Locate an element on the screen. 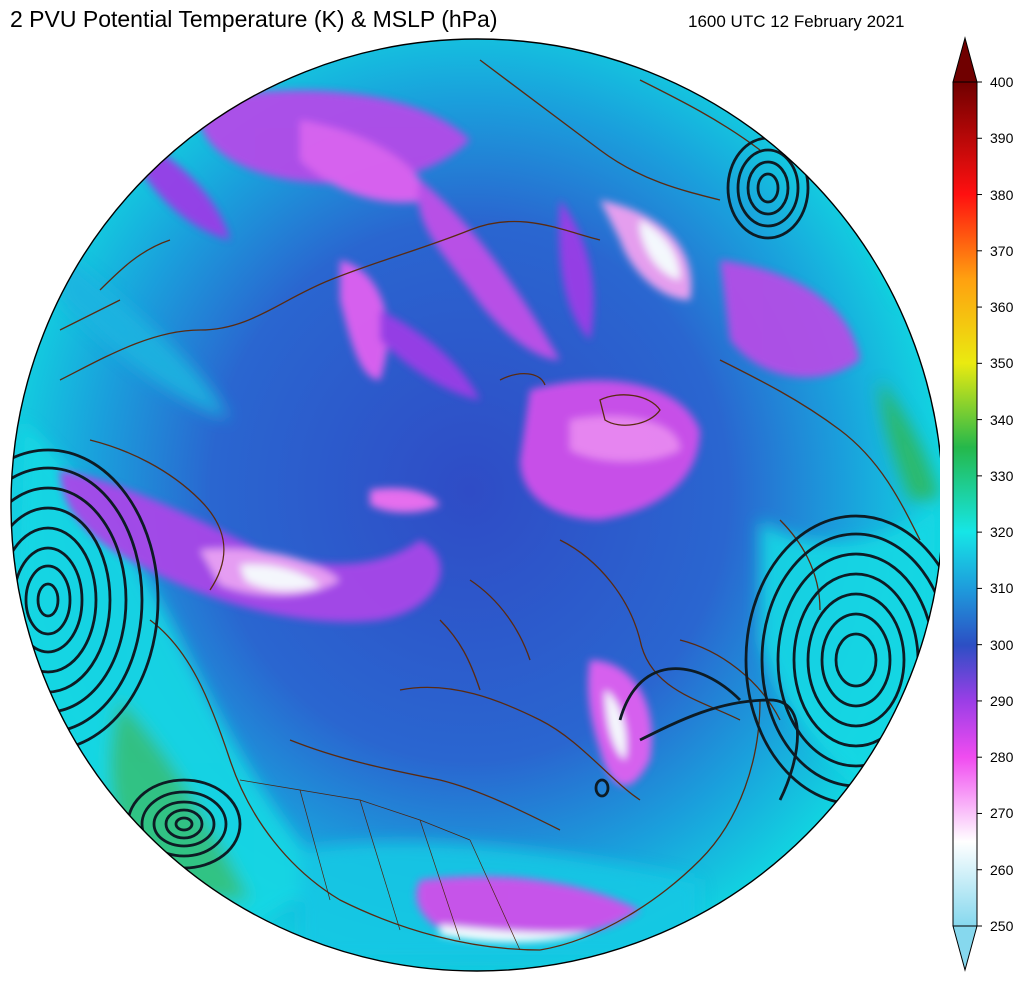 The image size is (1031, 982). colorbar-tick-label: 380 is located at coordinates (1002, 194).